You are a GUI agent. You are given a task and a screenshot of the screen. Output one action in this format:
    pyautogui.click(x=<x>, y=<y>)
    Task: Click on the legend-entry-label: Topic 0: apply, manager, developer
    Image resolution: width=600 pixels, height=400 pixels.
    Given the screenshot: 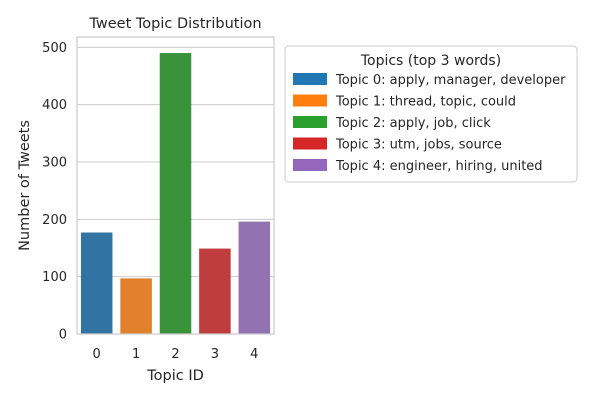 What is the action you would take?
    pyautogui.click(x=450, y=80)
    